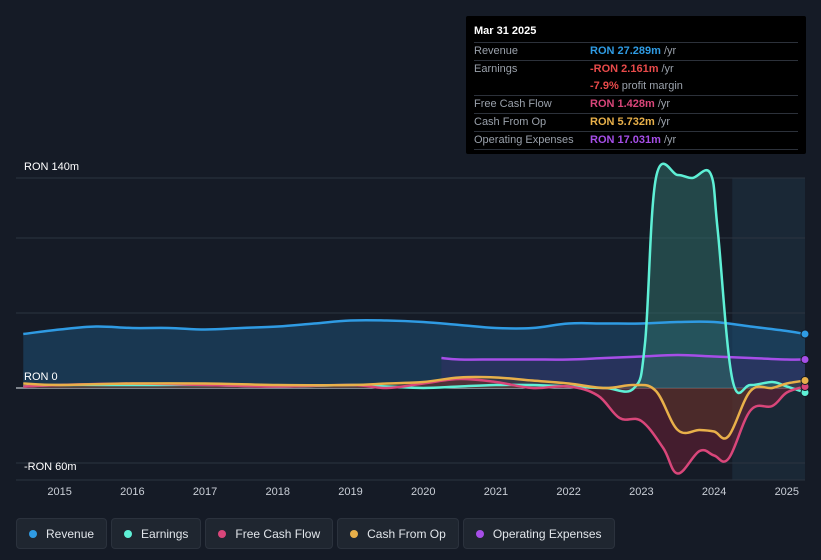 This screenshot has height=560, width=821. Describe the element at coordinates (625, 140) in the screenshot. I see `tooltip-value: RON 17.031m` at that location.